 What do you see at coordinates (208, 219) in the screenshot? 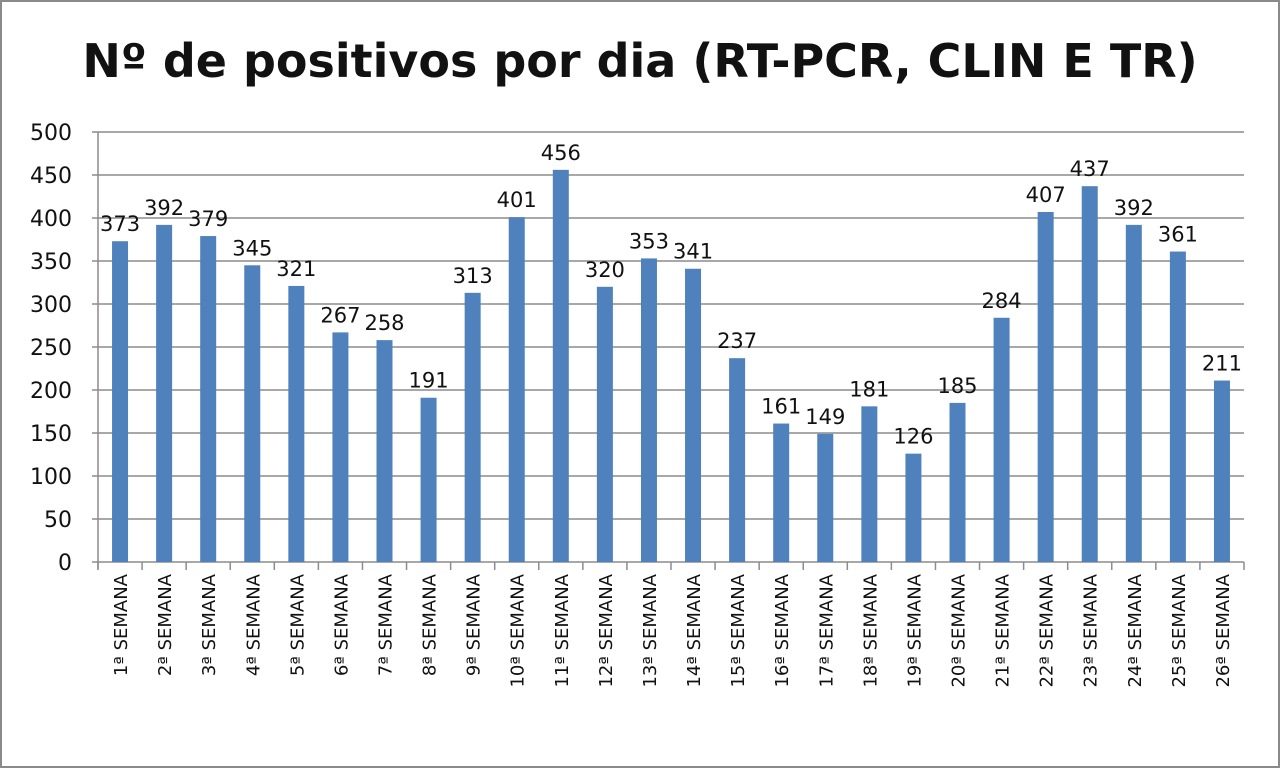
I see `data-label: 379` at bounding box center [208, 219].